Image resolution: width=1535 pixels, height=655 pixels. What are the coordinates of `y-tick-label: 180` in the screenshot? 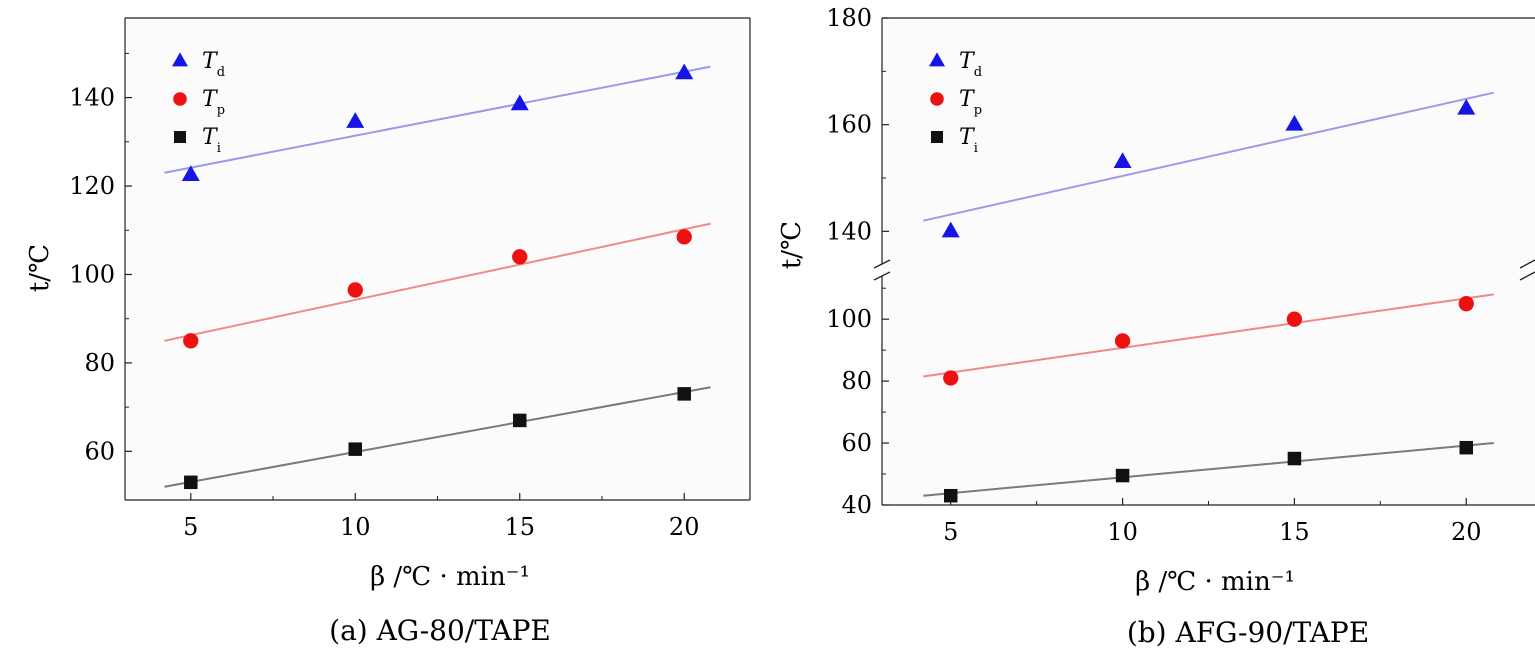 It's located at (849, 18).